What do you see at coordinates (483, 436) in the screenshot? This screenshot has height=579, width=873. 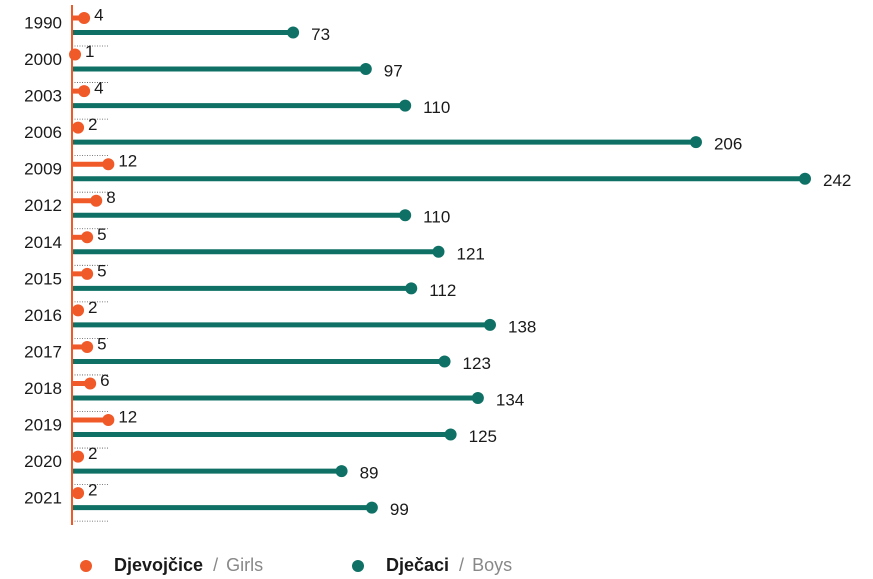 I see `value-label: 125` at bounding box center [483, 436].